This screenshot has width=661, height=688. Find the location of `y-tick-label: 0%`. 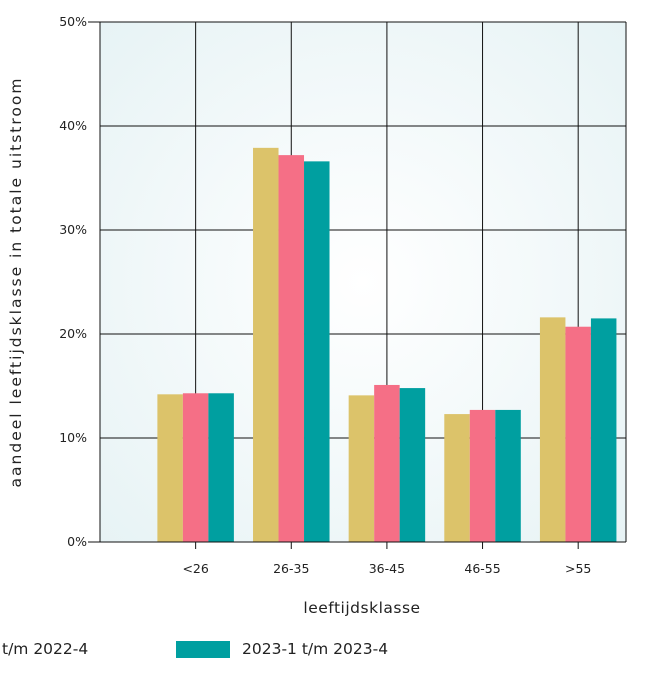

y-tick-label: 0% is located at coordinates (77, 541).